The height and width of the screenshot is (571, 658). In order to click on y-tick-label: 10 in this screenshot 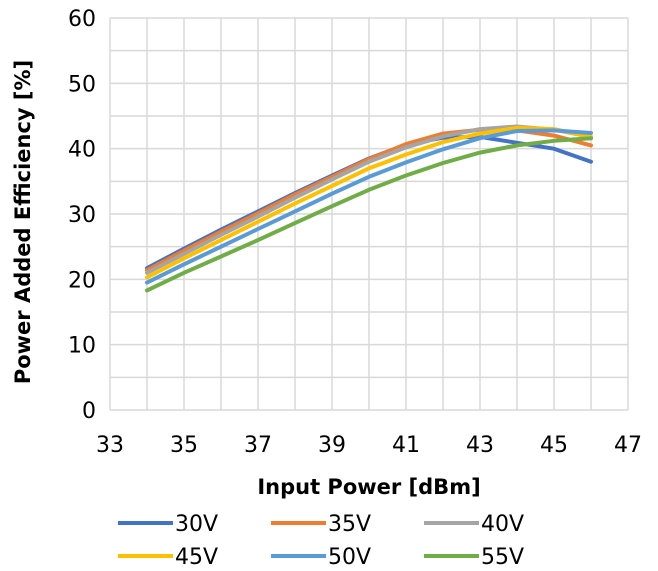, I will do `click(82, 346)`.